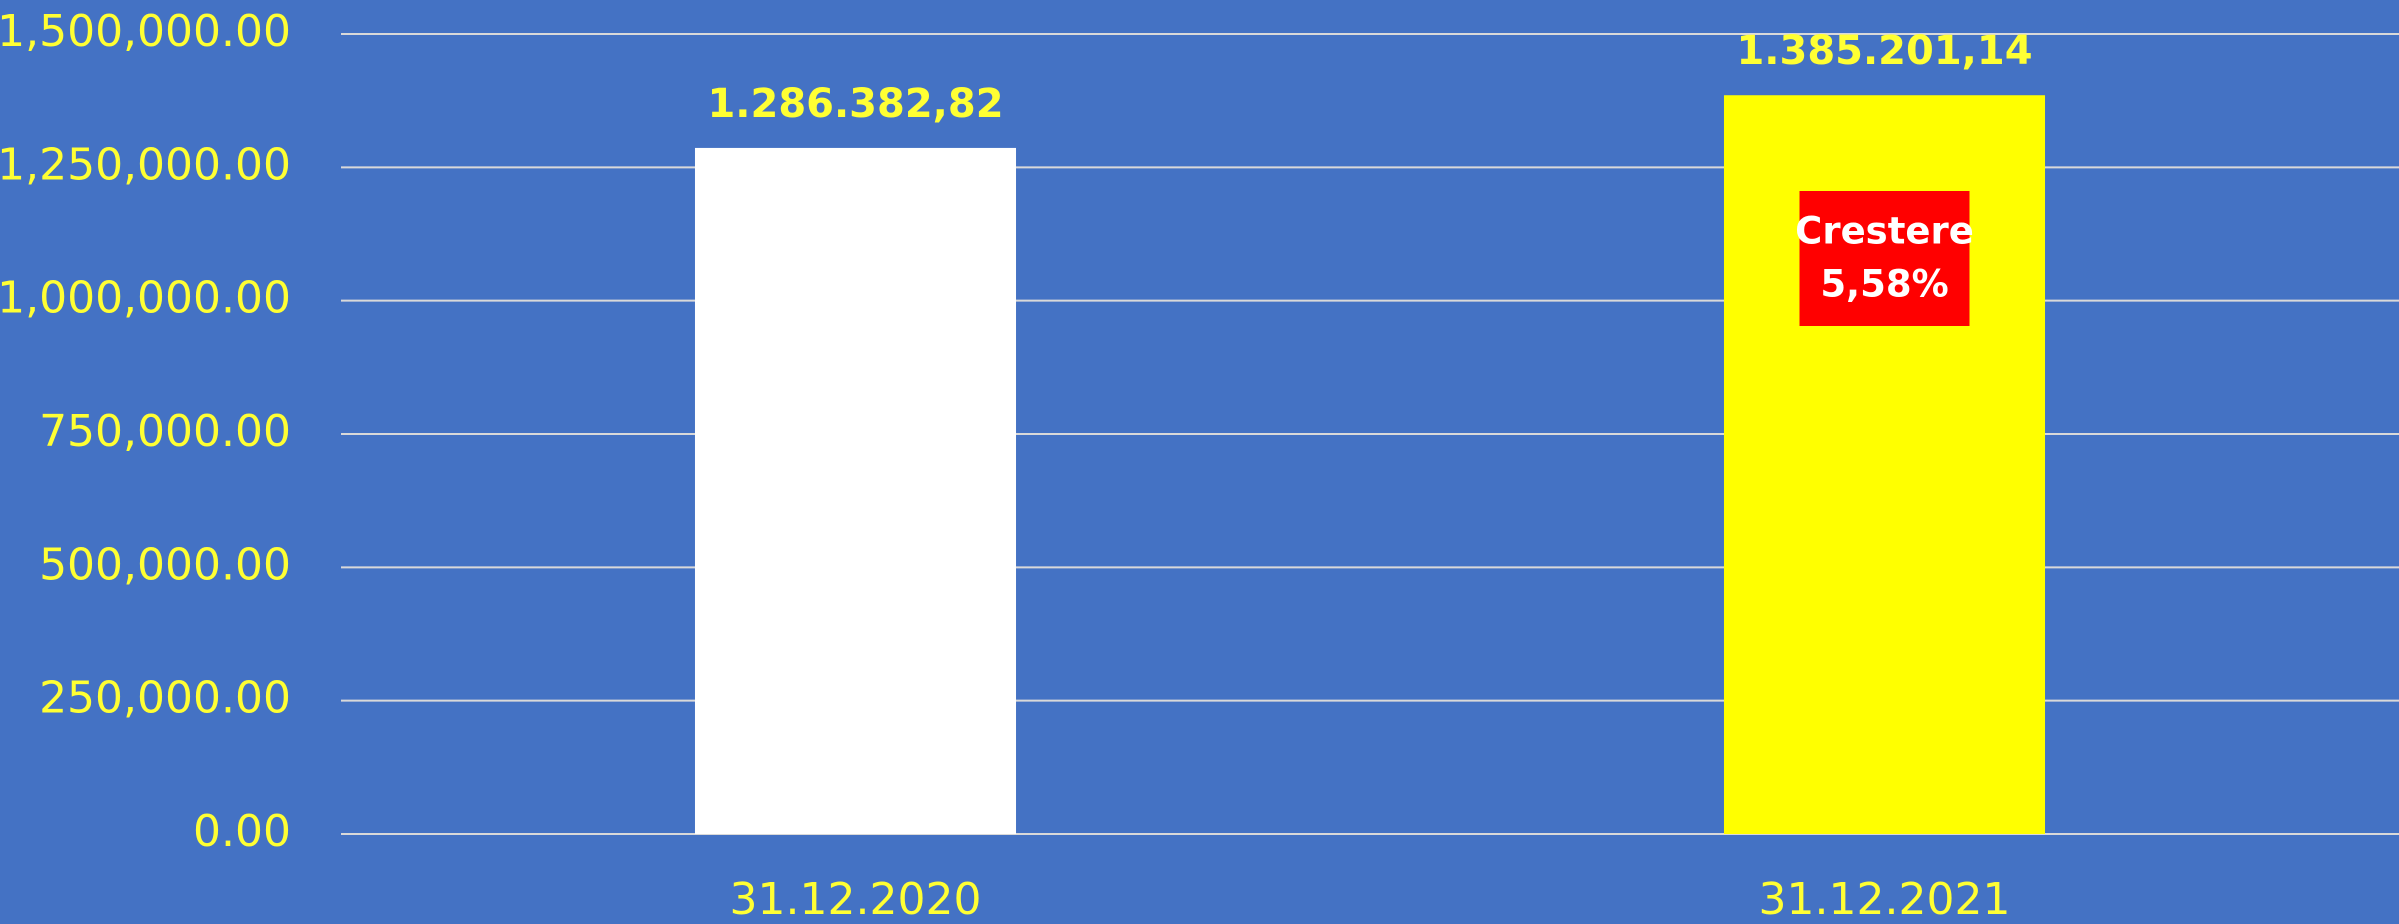 The height and width of the screenshot is (924, 2399). What do you see at coordinates (1884, 231) in the screenshot?
I see `annotation-text: Crestere` at bounding box center [1884, 231].